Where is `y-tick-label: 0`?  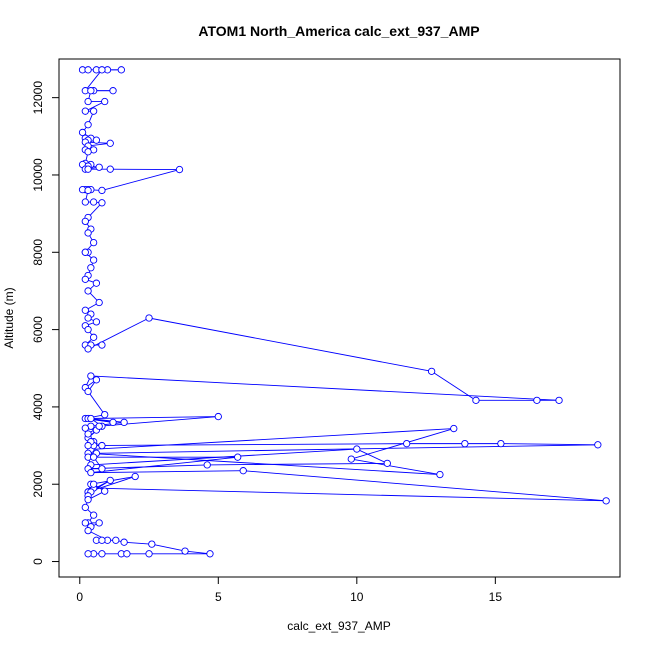 y-tick-label: 0 is located at coordinates (38, 561).